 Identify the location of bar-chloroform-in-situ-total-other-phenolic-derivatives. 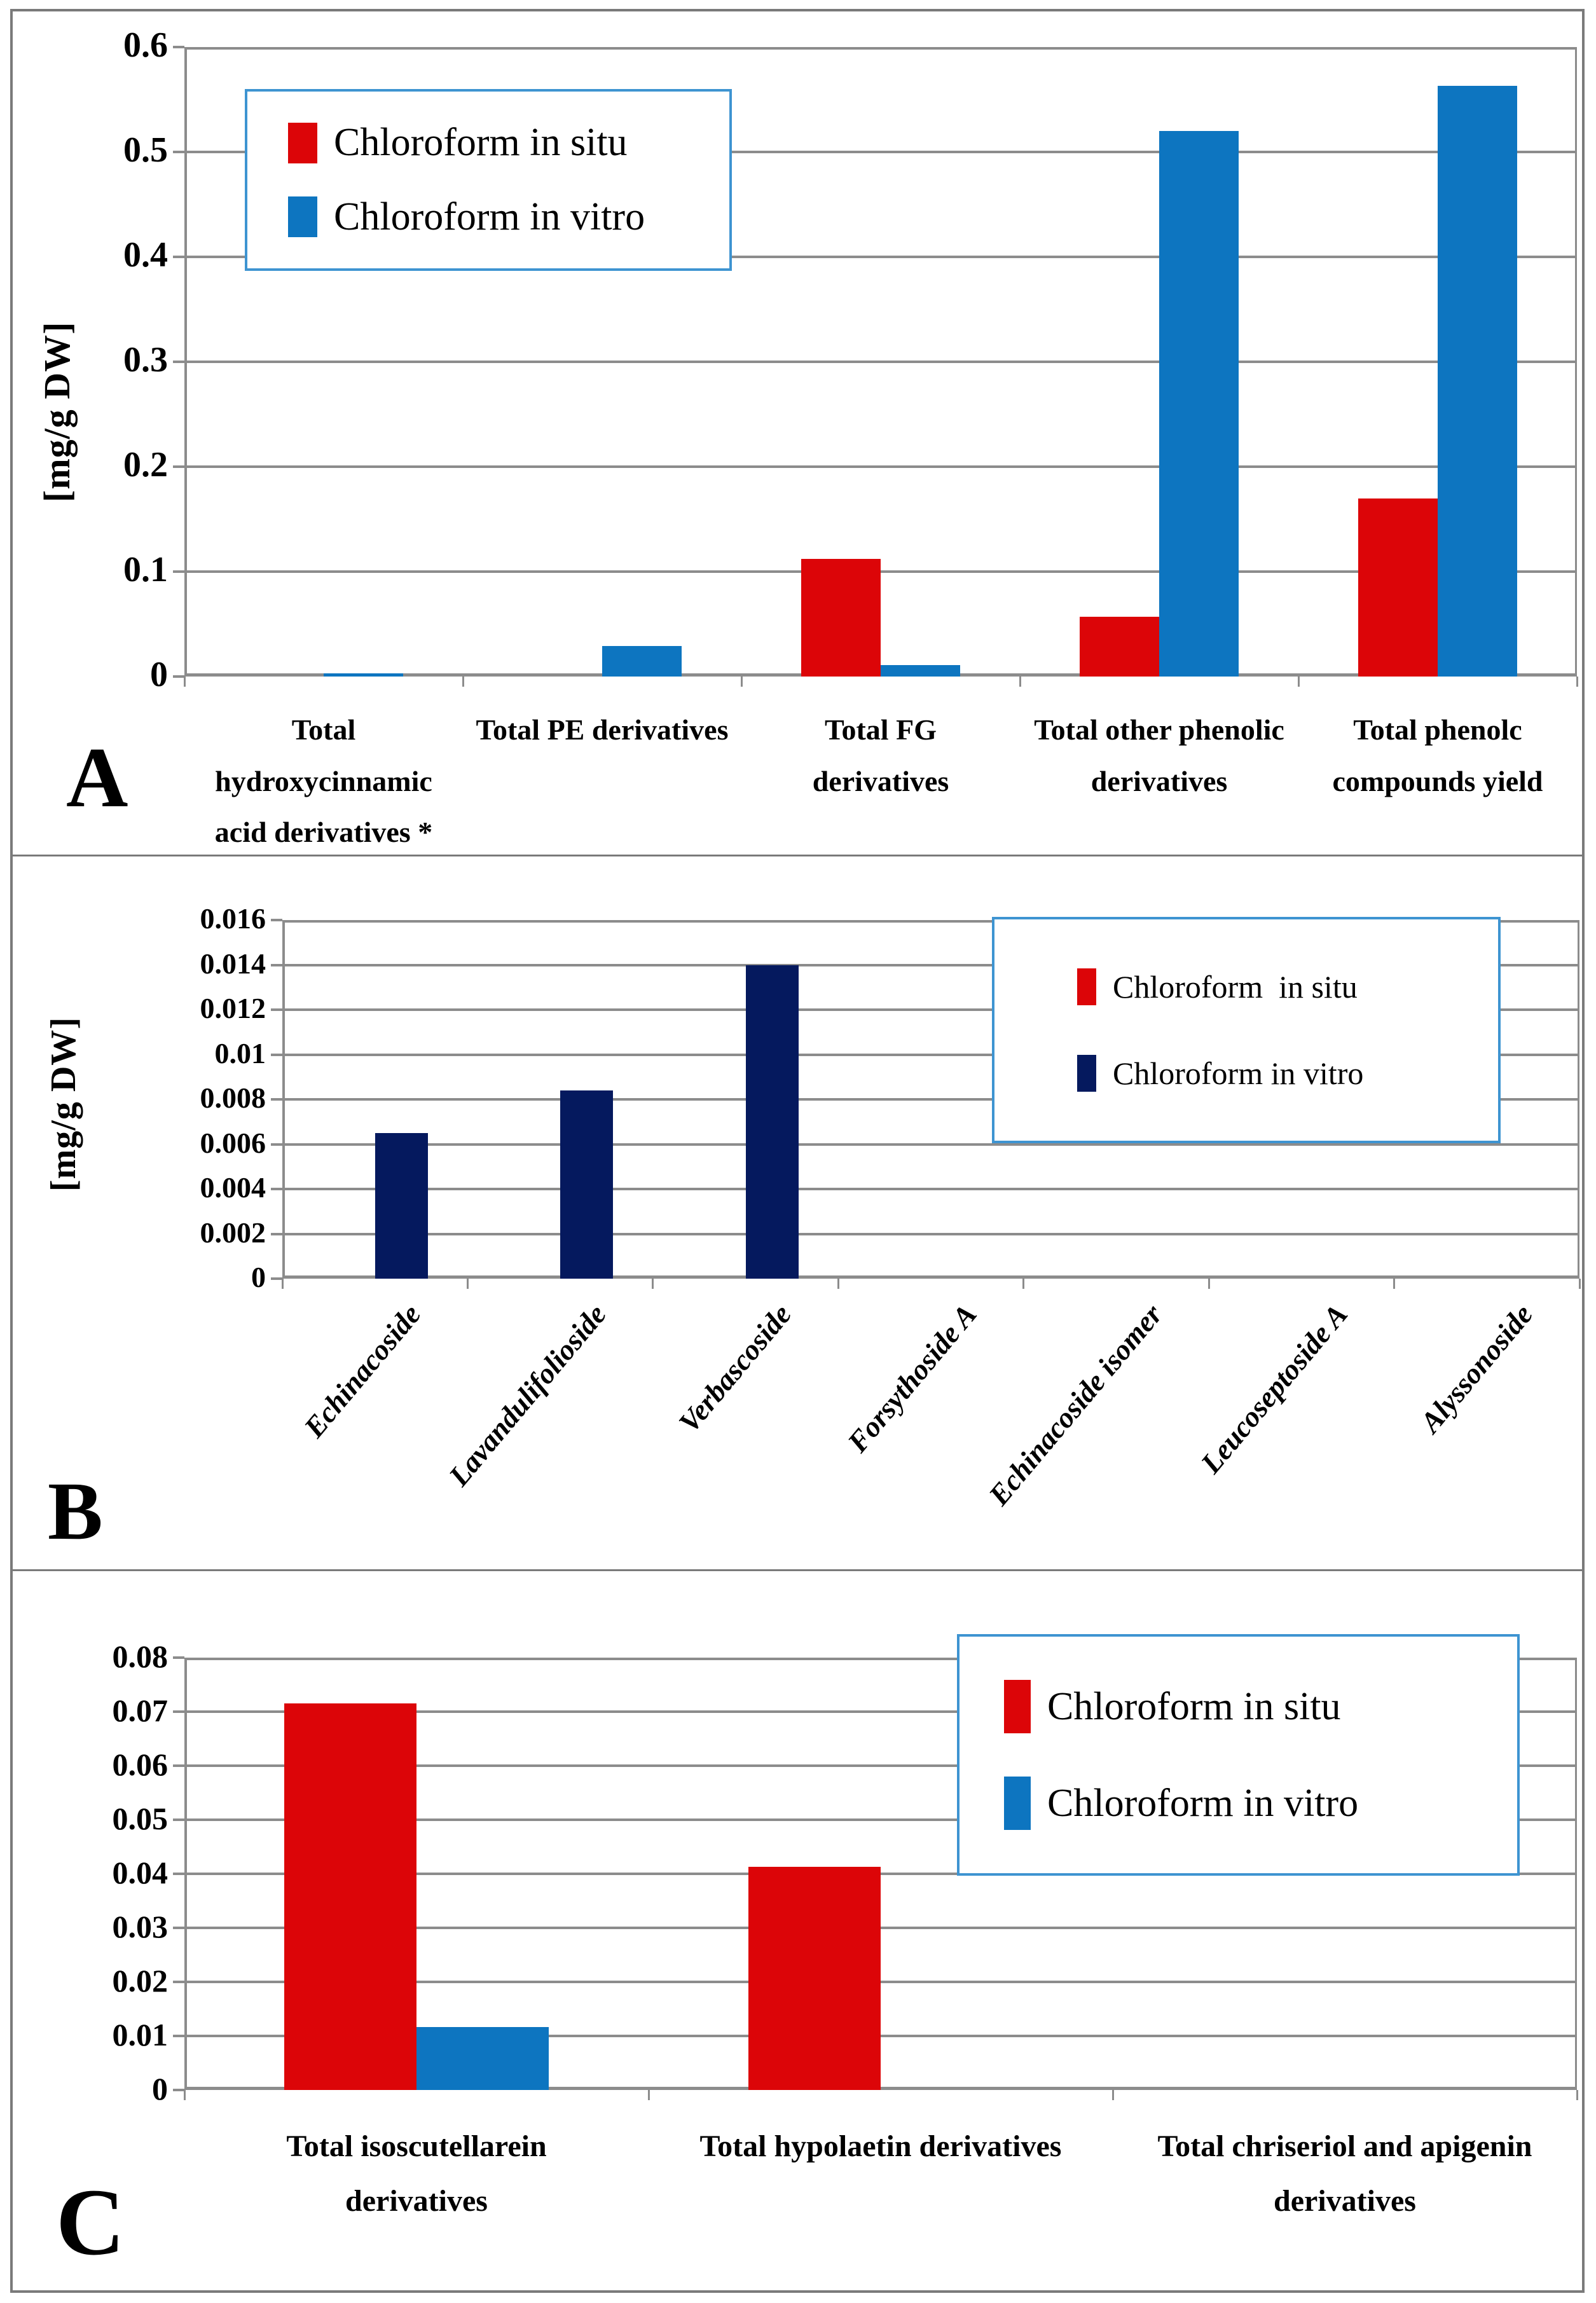
(1119, 646).